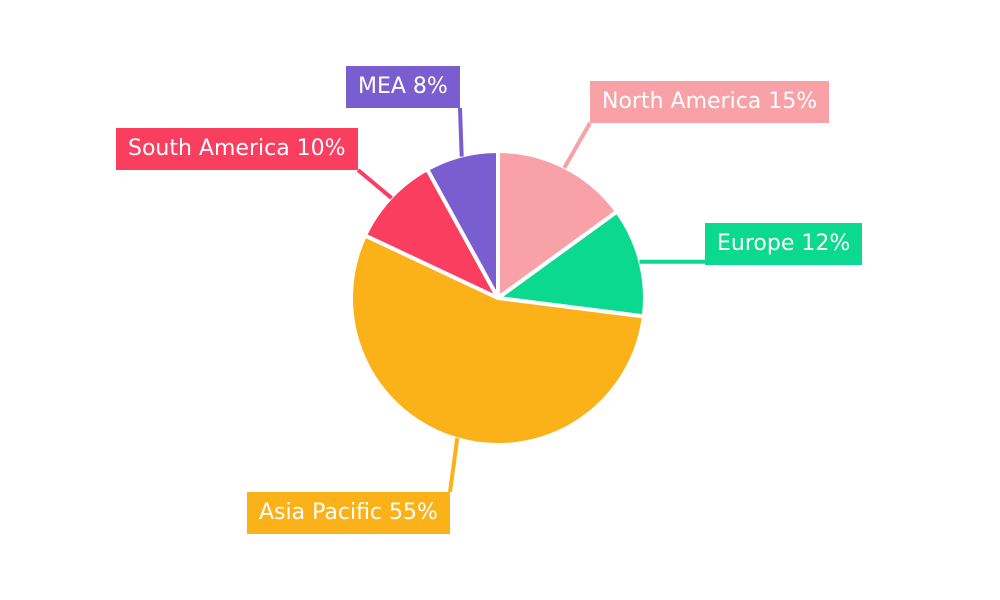 The height and width of the screenshot is (600, 1000). I want to click on leader-line-south-america, so click(374, 184).